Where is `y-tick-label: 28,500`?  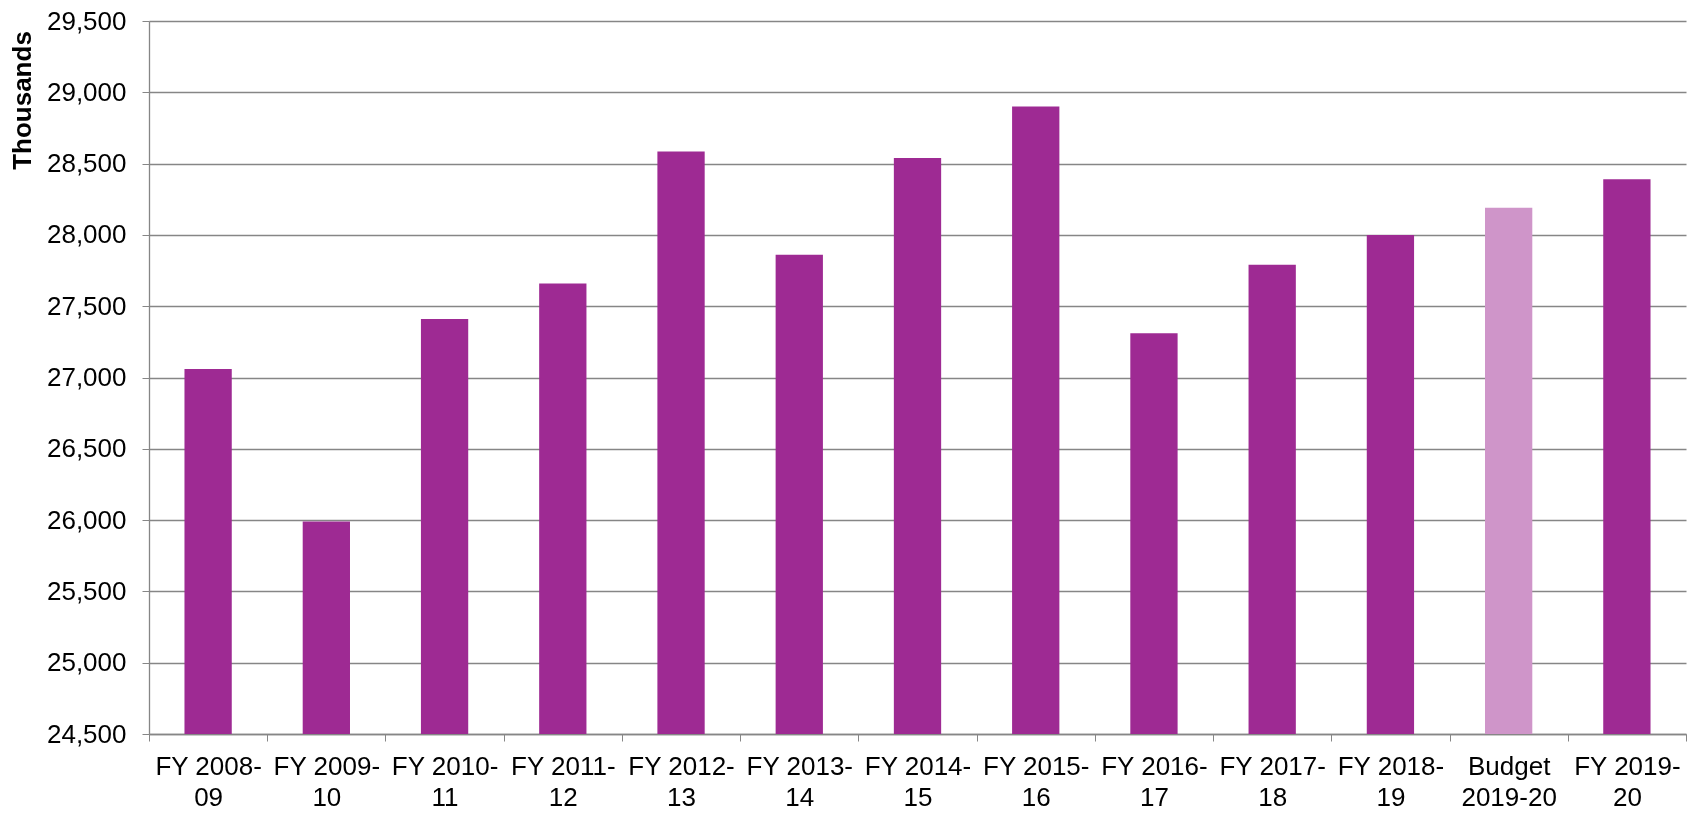
y-tick-label: 28,500 is located at coordinates (86, 163).